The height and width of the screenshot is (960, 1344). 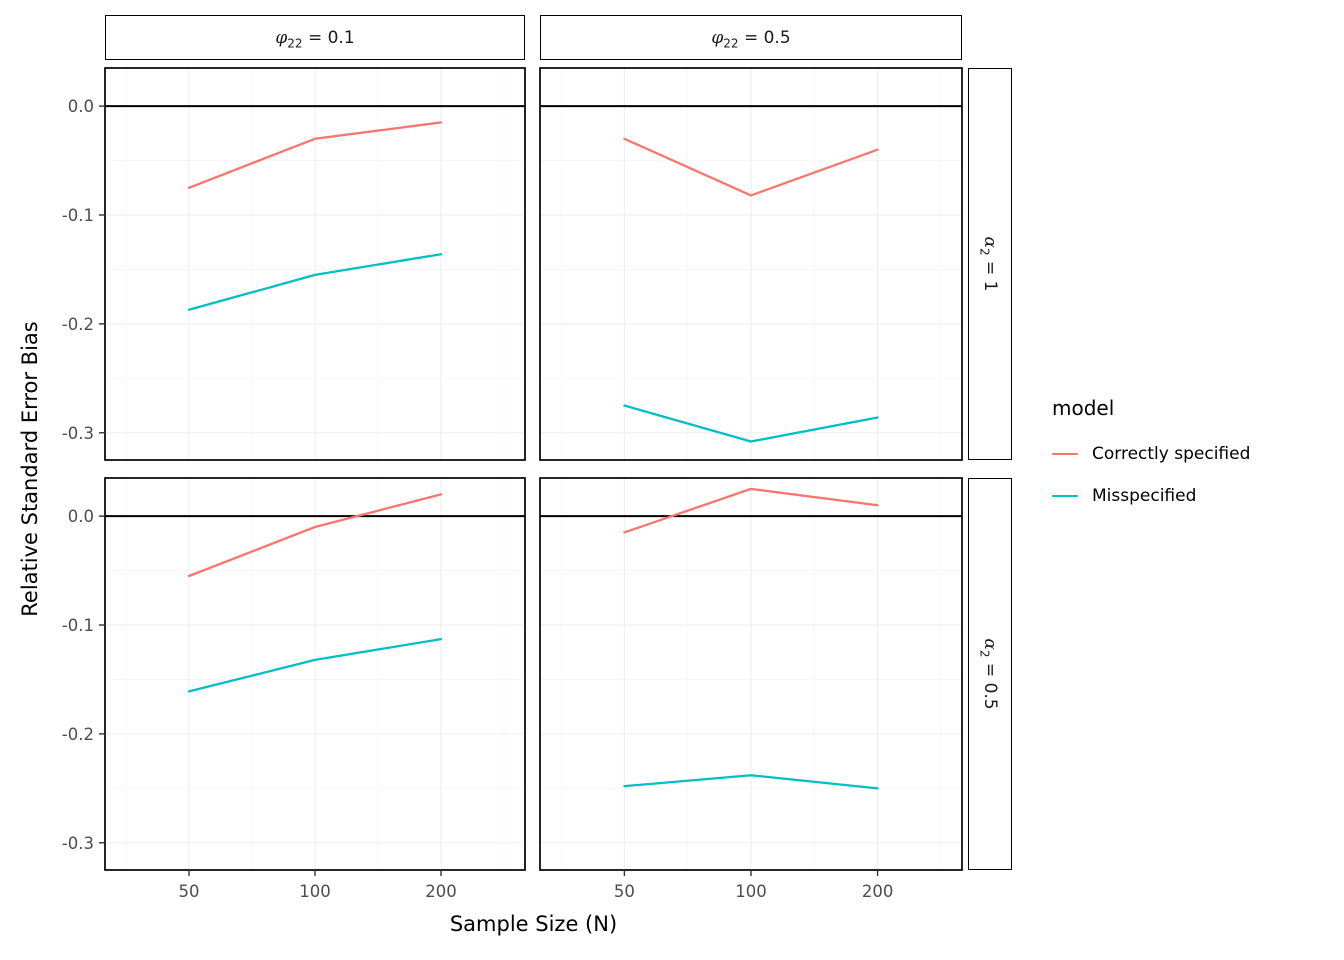 What do you see at coordinates (1065, 496) in the screenshot?
I see `legend-key-line-misspecified` at bounding box center [1065, 496].